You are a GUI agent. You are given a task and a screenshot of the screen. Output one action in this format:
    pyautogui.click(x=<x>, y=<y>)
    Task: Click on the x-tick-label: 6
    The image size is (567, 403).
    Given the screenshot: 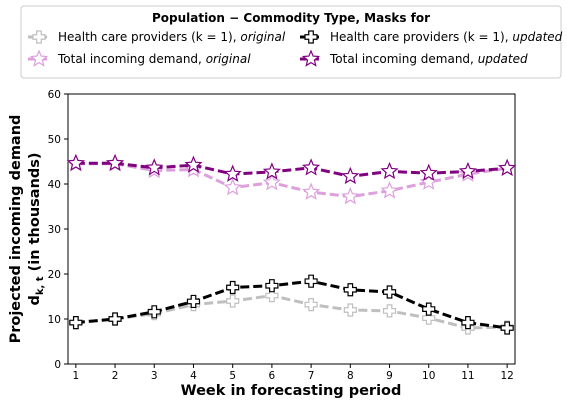 What is the action you would take?
    pyautogui.click(x=272, y=376)
    